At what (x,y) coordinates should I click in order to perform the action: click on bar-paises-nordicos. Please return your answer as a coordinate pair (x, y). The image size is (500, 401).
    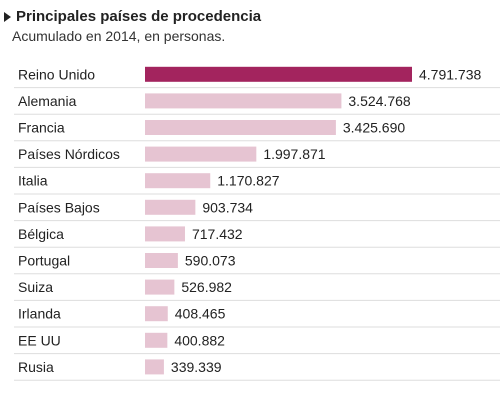
    Looking at the image, I should click on (201, 154).